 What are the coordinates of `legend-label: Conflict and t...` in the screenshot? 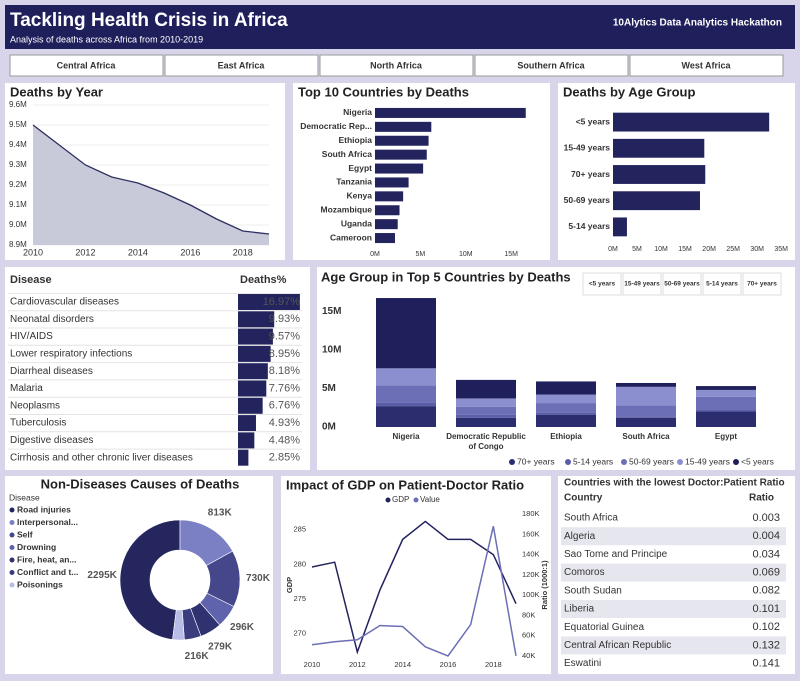 It's located at (47, 572).